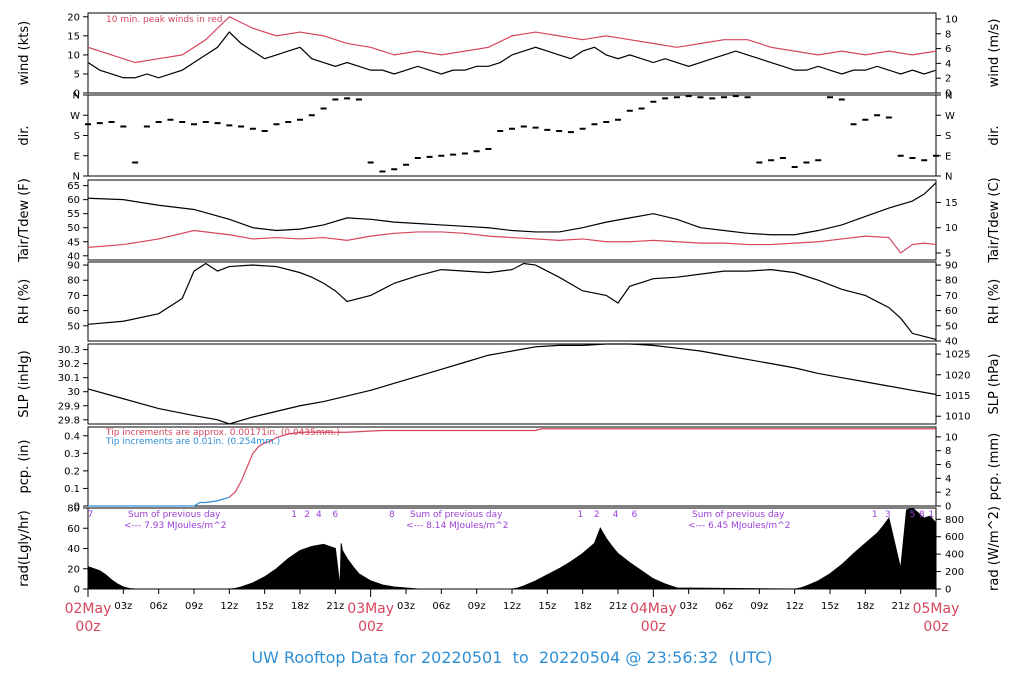 The image size is (1024, 700). What do you see at coordinates (739, 526) in the screenshot?
I see `daily-sum-value: <--- 6.45 MJoules/m^2` at bounding box center [739, 526].